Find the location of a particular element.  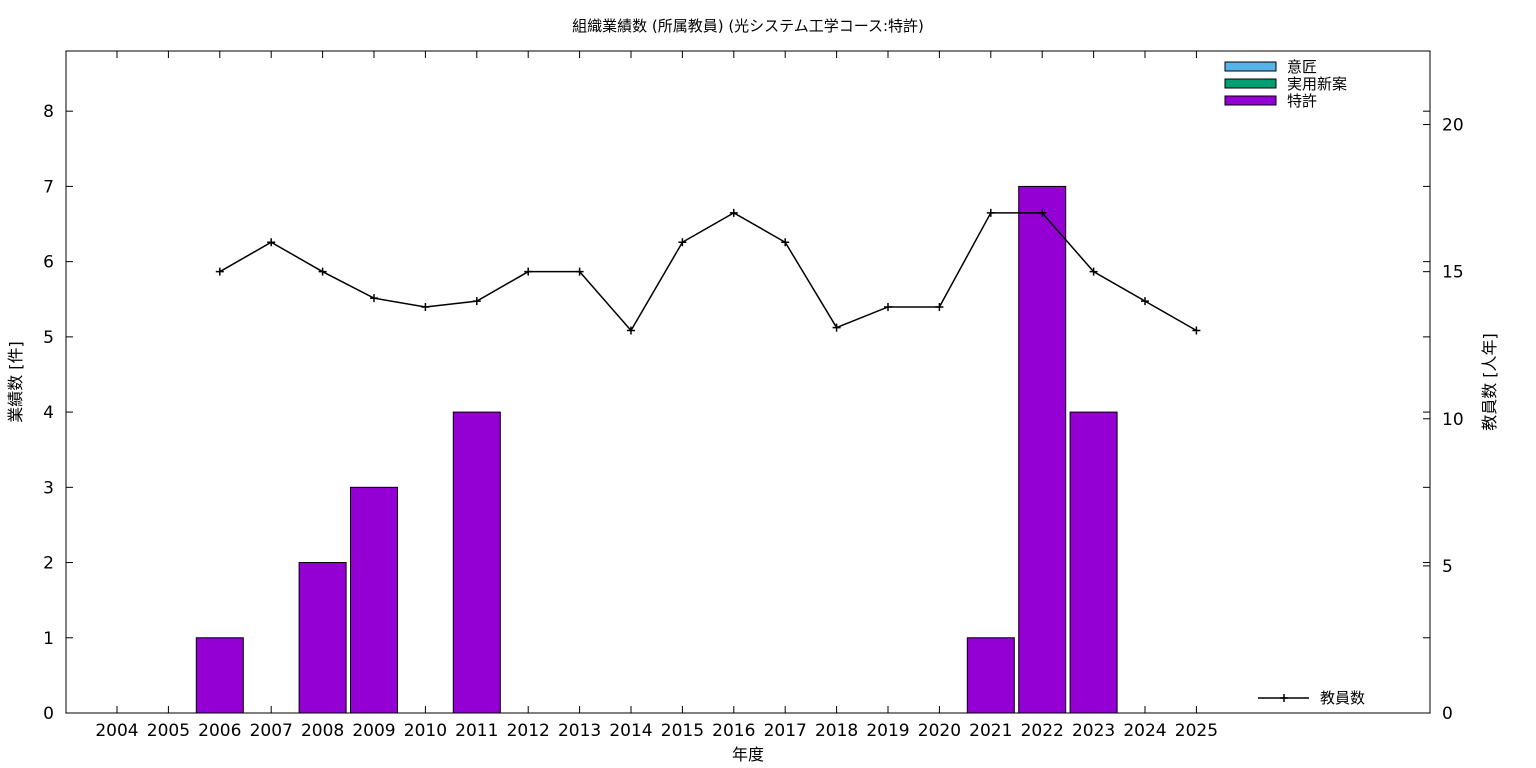

x-tick-label: 2006 is located at coordinates (219, 731).